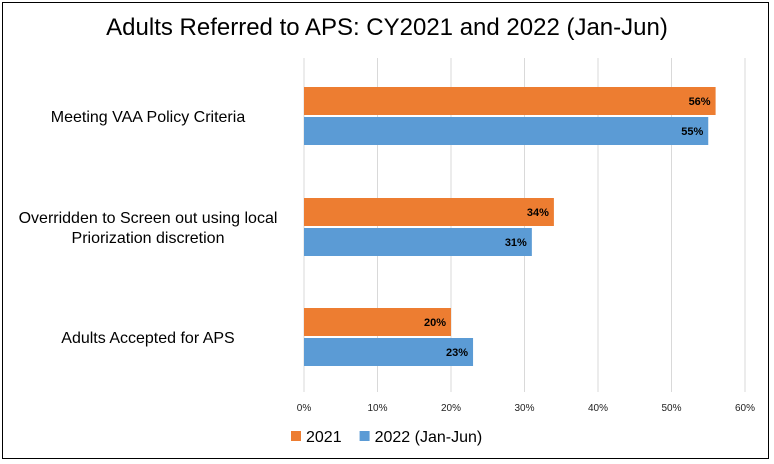 This screenshot has width=774, height=464. Describe the element at coordinates (524, 408) in the screenshot. I see `x-tick-label: 30%` at that location.